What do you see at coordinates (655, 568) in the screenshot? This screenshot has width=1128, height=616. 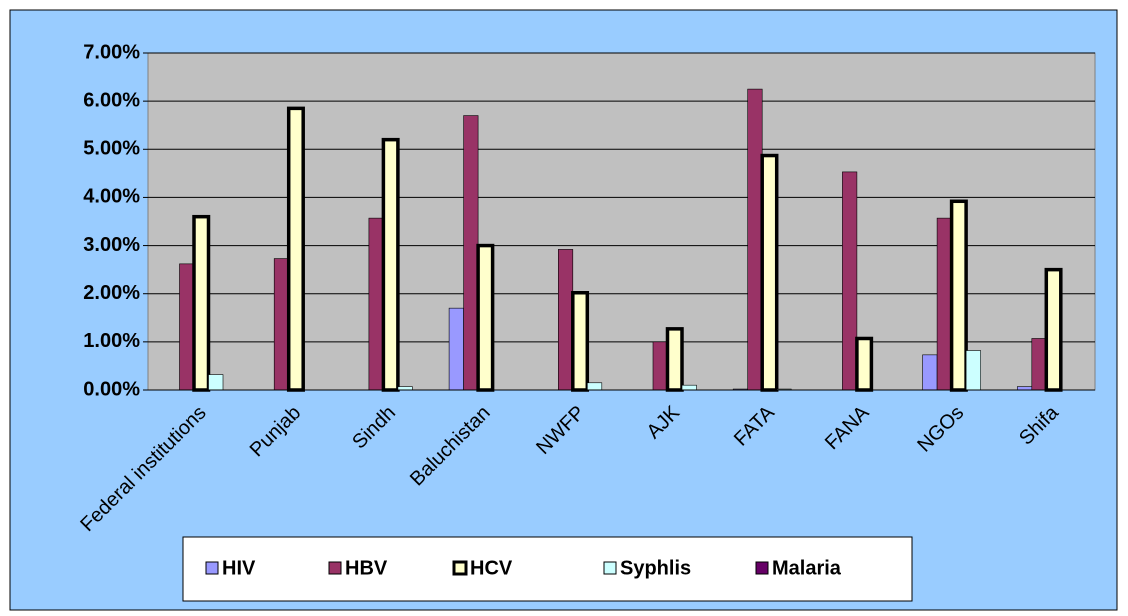 I see `legend-label: Syphlis` at bounding box center [655, 568].